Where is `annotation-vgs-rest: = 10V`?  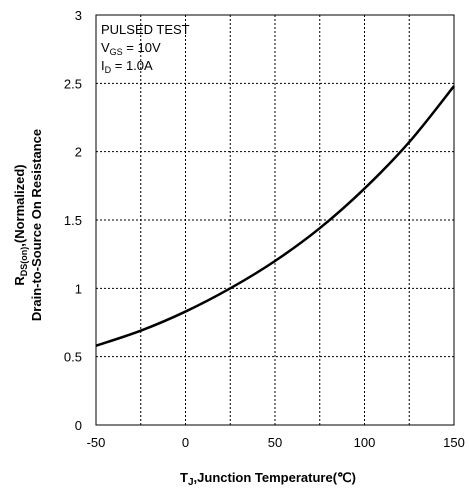 annotation-vgs-rest: = 10V is located at coordinates (142, 47).